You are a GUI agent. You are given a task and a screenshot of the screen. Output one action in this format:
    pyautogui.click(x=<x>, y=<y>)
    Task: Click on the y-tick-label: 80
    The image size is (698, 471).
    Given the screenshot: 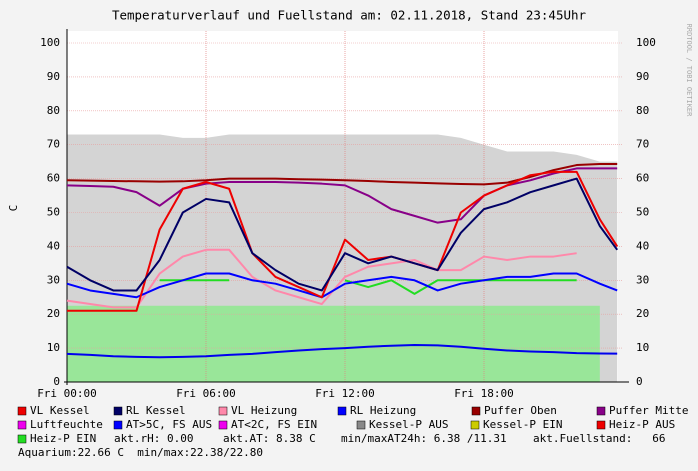 What is the action you would take?
    pyautogui.click(x=53, y=110)
    